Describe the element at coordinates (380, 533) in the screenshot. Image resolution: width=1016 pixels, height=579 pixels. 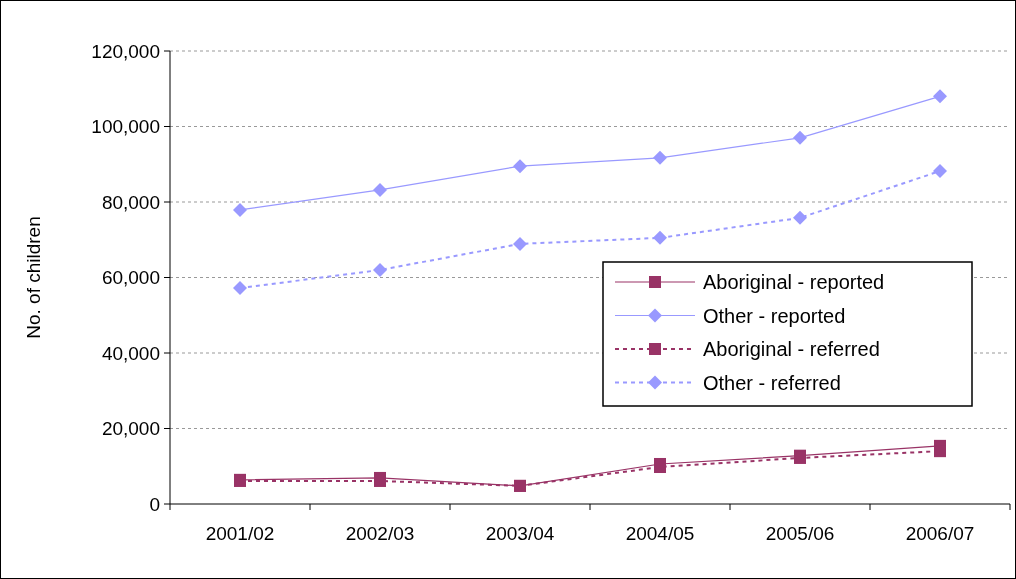
I see `x-tick-label: 2002/03` at that location.